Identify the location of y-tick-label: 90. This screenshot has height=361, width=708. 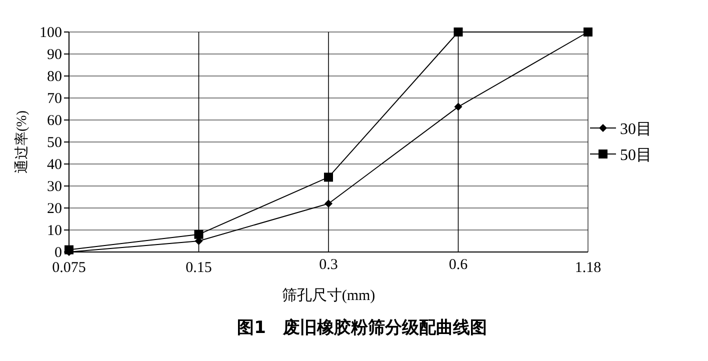
(54, 55).